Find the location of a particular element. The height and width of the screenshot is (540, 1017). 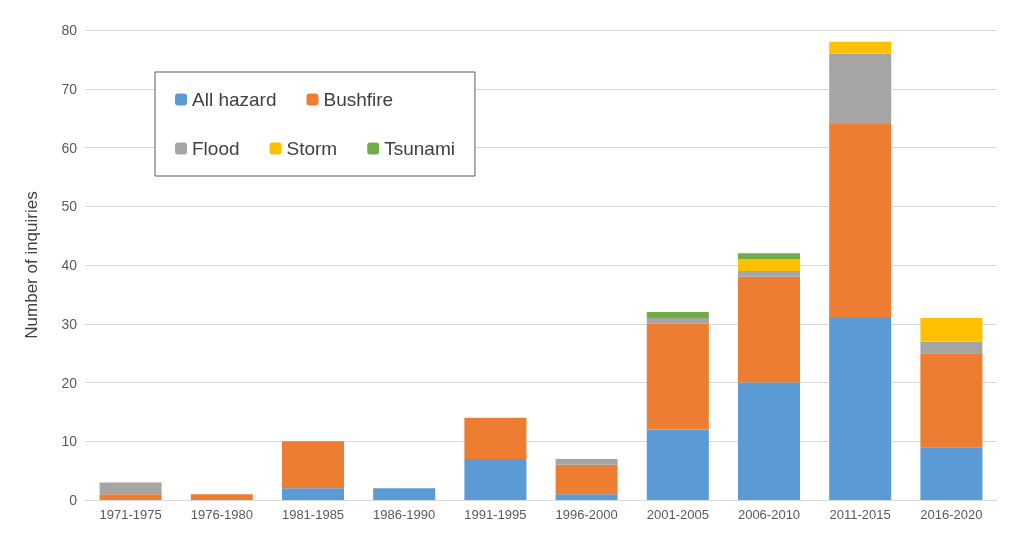

x-tick-label: 2006-2010 is located at coordinates (769, 514).